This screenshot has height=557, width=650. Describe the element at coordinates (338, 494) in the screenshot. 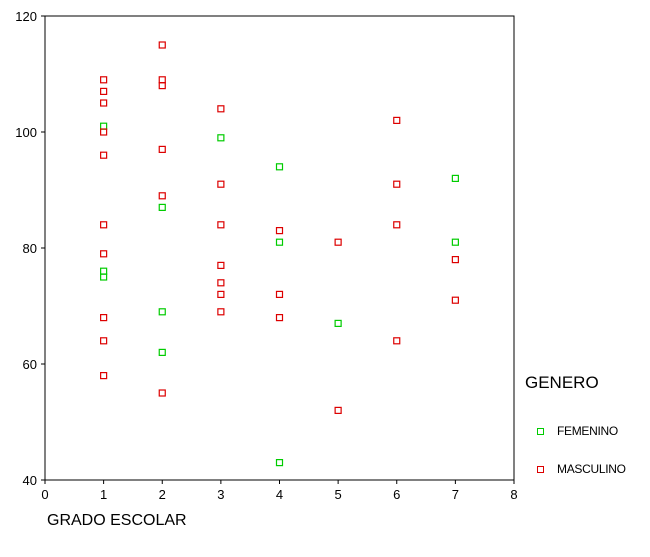

I see `x-tick-label: 5` at that location.